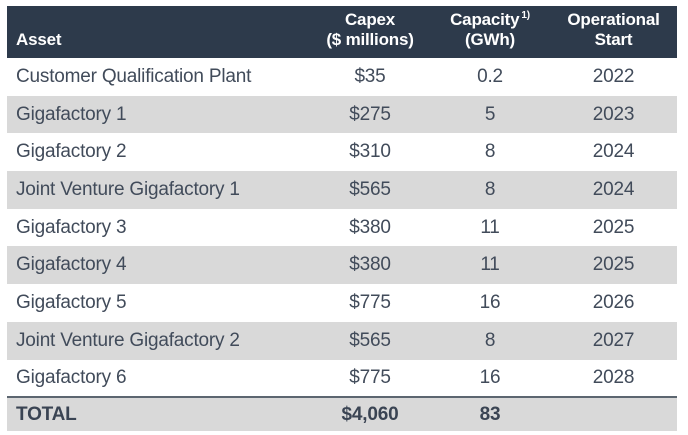 The height and width of the screenshot is (435, 688). I want to click on table-row: Joint Venture Gigafactory 2 $565 8 2027, so click(342, 340).